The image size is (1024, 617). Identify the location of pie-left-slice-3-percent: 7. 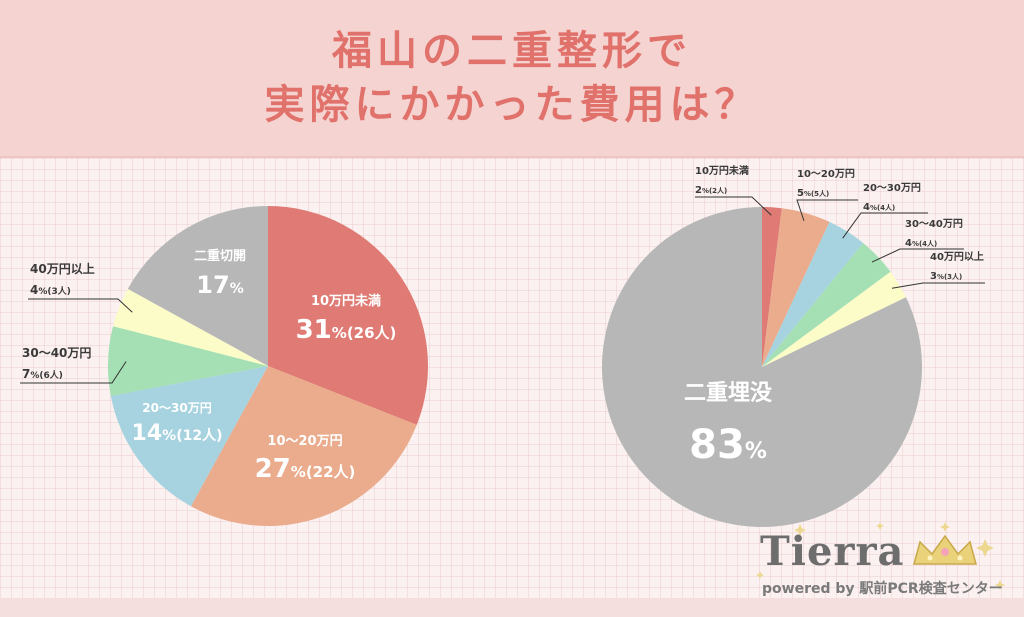
(26, 374).